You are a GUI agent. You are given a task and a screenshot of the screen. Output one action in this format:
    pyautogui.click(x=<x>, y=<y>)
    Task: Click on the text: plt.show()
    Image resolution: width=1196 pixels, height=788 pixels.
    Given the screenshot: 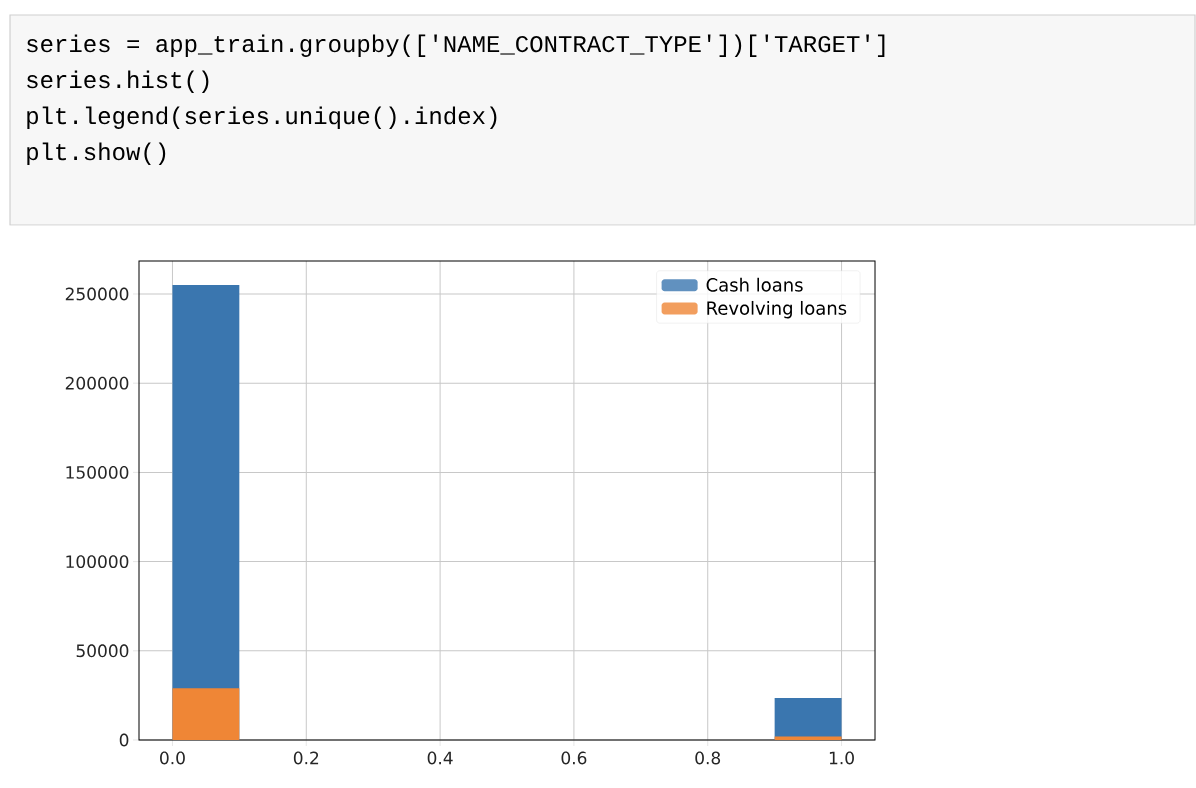 What is the action you would take?
    pyautogui.click(x=96, y=153)
    